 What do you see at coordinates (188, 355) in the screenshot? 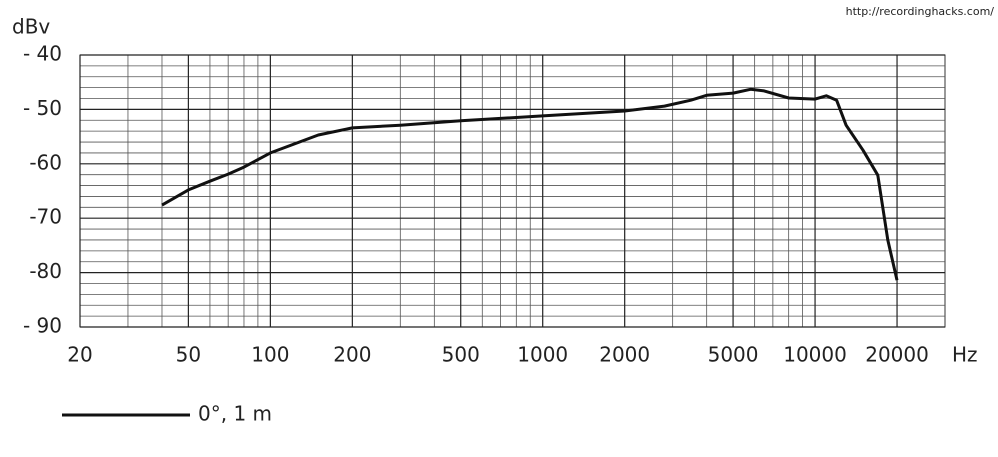
I see `x-tick-label: 50` at bounding box center [188, 355].